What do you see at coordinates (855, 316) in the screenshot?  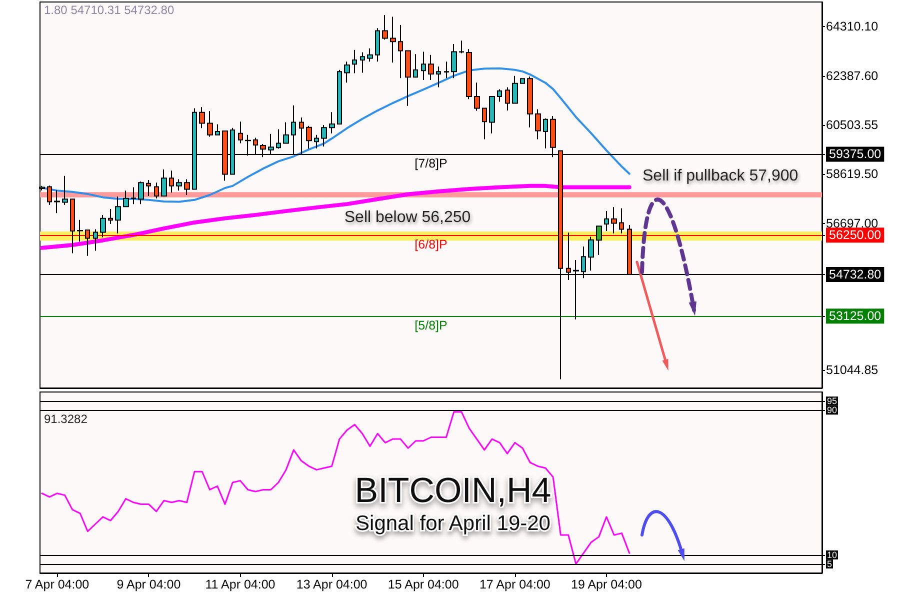 I see `y-tick-label: 53125.00` at bounding box center [855, 316].